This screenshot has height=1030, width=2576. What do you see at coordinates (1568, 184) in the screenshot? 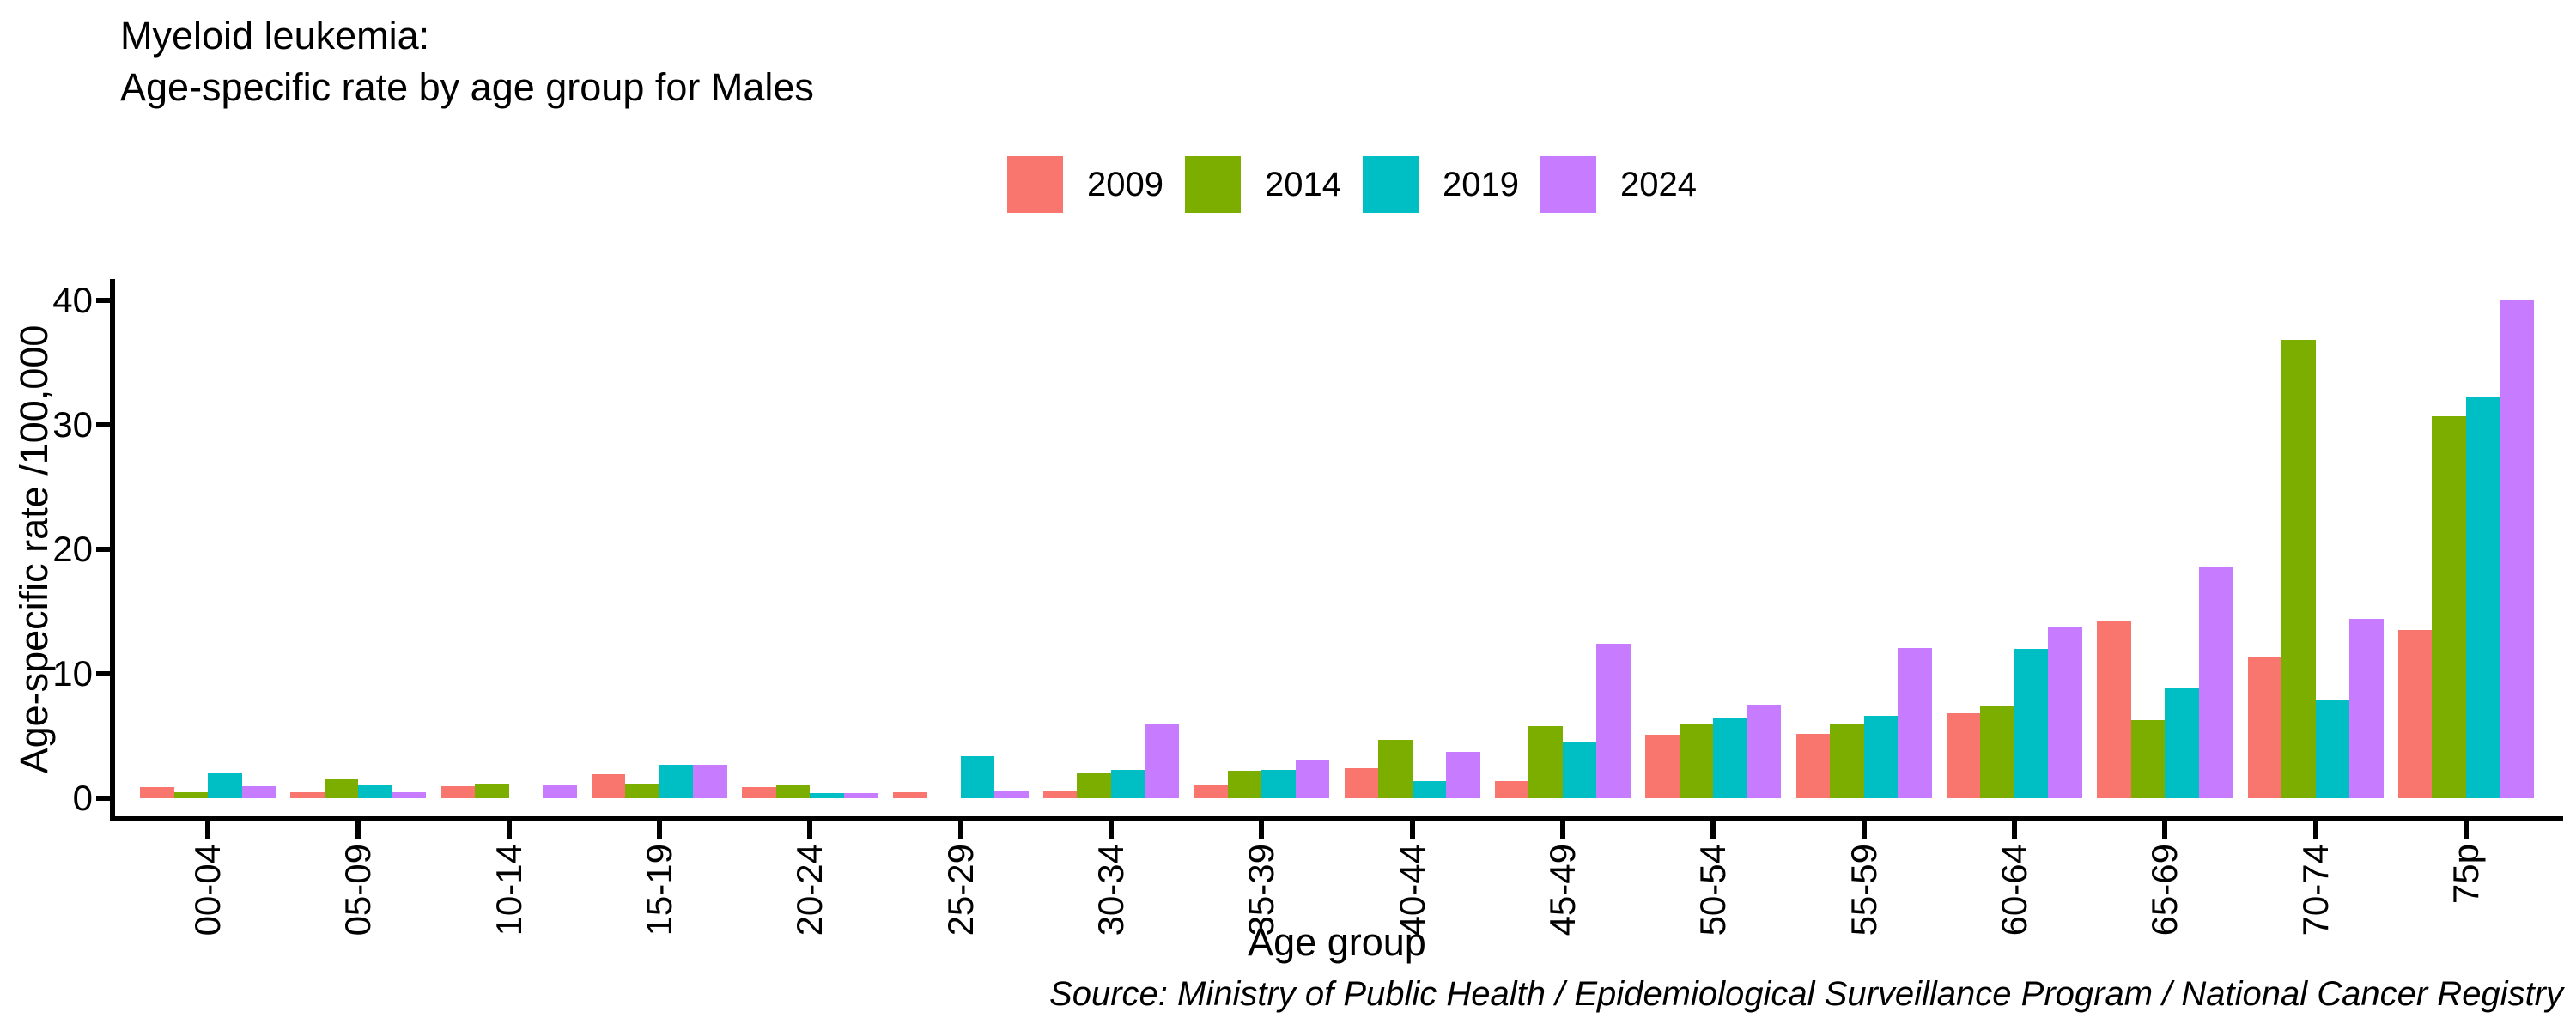
I see `legend-swatch-2024` at bounding box center [1568, 184].